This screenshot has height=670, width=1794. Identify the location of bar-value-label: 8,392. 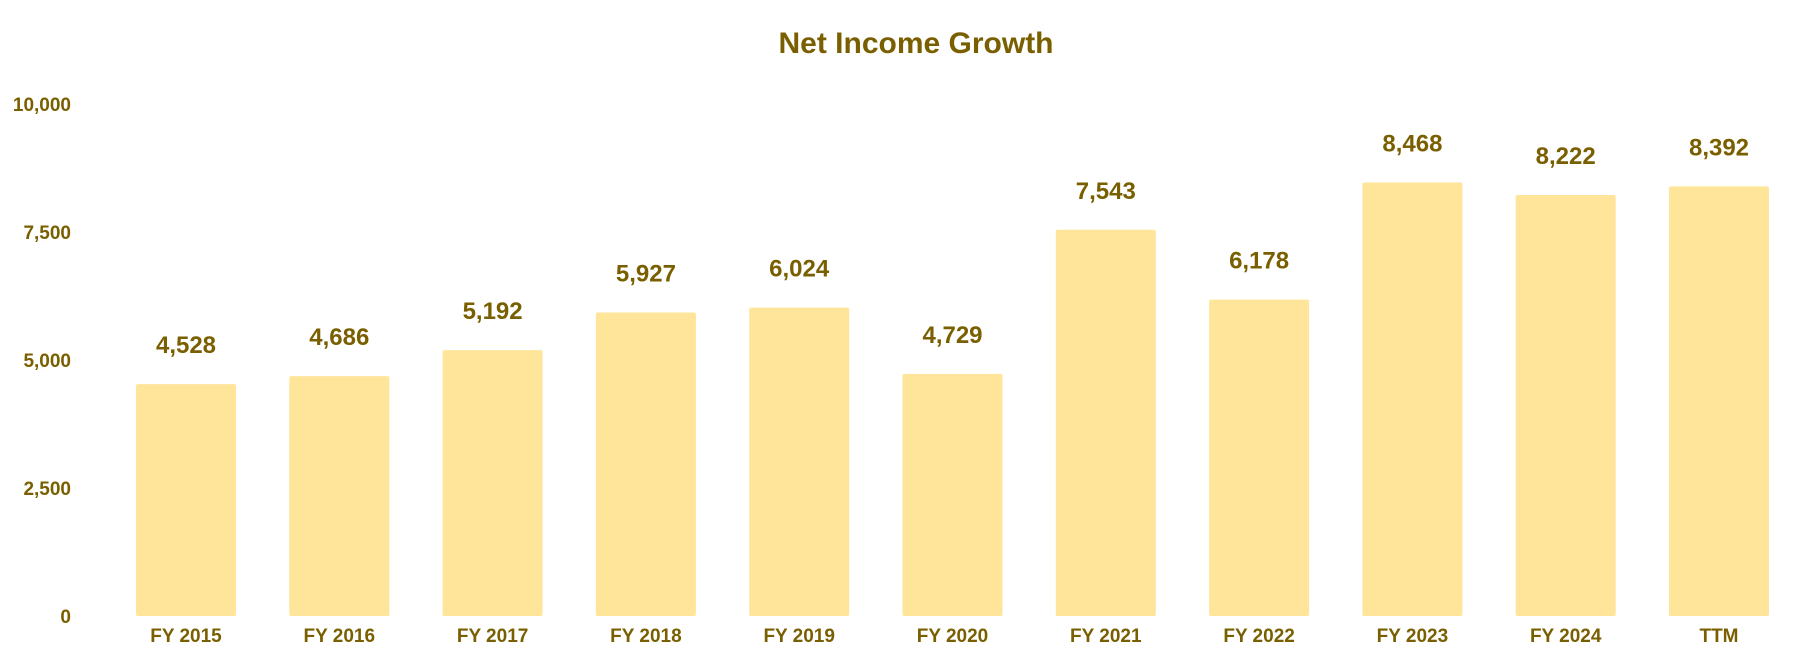
(1719, 147).